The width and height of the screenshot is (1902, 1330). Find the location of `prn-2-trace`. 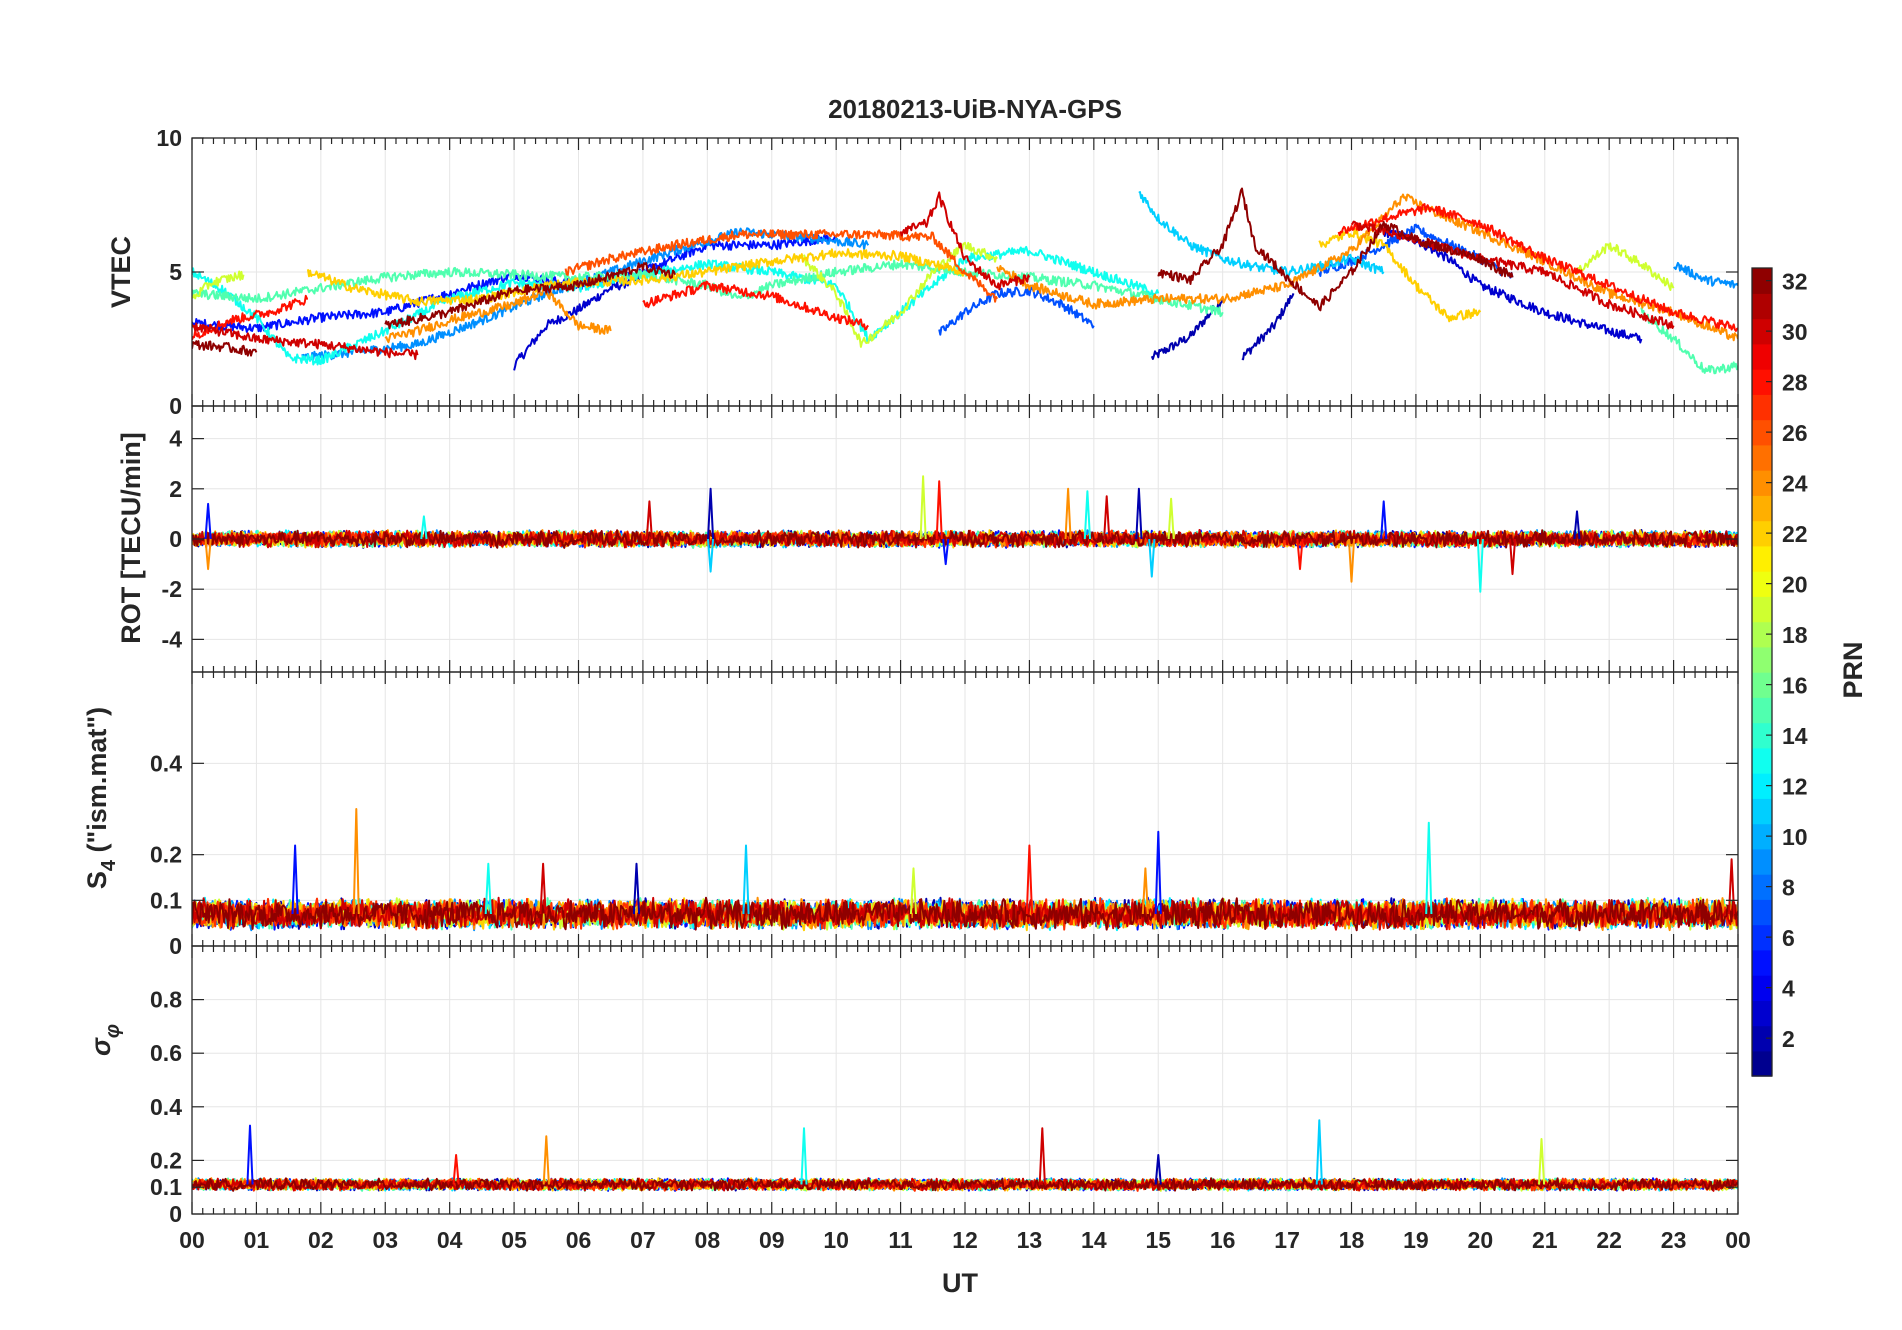

prn-2-trace is located at coordinates (1268, 327).